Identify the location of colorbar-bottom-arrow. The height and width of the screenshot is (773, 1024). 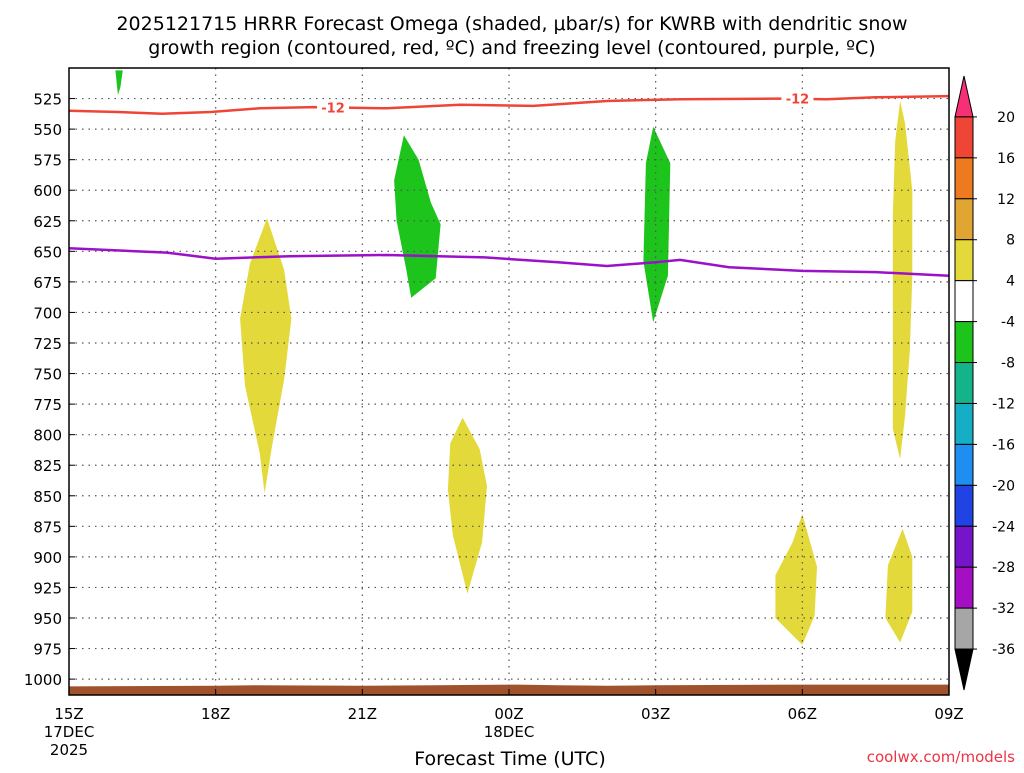
(964, 669).